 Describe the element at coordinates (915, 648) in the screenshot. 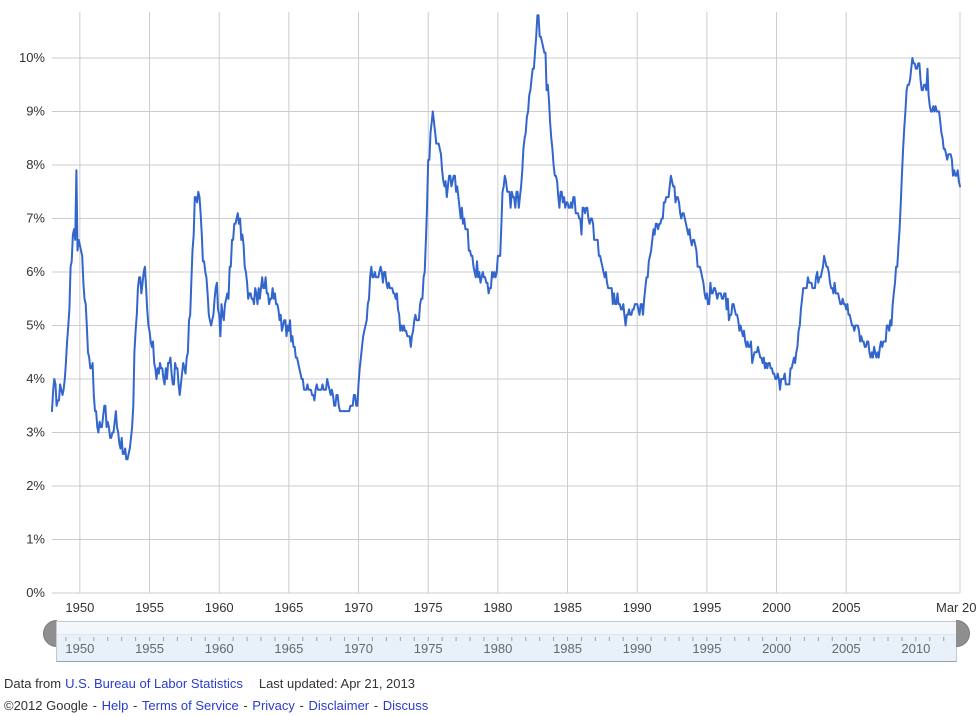

I see `slider-year-label: 2010` at that location.